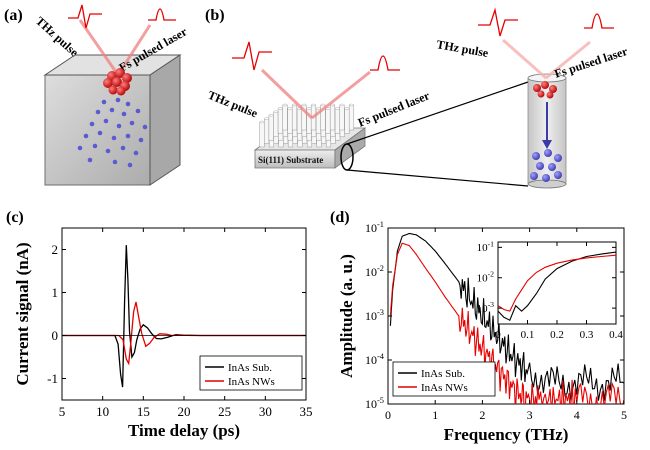  What do you see at coordinates (287, 94) in the screenshot?
I see `thz-beam-b` at bounding box center [287, 94].